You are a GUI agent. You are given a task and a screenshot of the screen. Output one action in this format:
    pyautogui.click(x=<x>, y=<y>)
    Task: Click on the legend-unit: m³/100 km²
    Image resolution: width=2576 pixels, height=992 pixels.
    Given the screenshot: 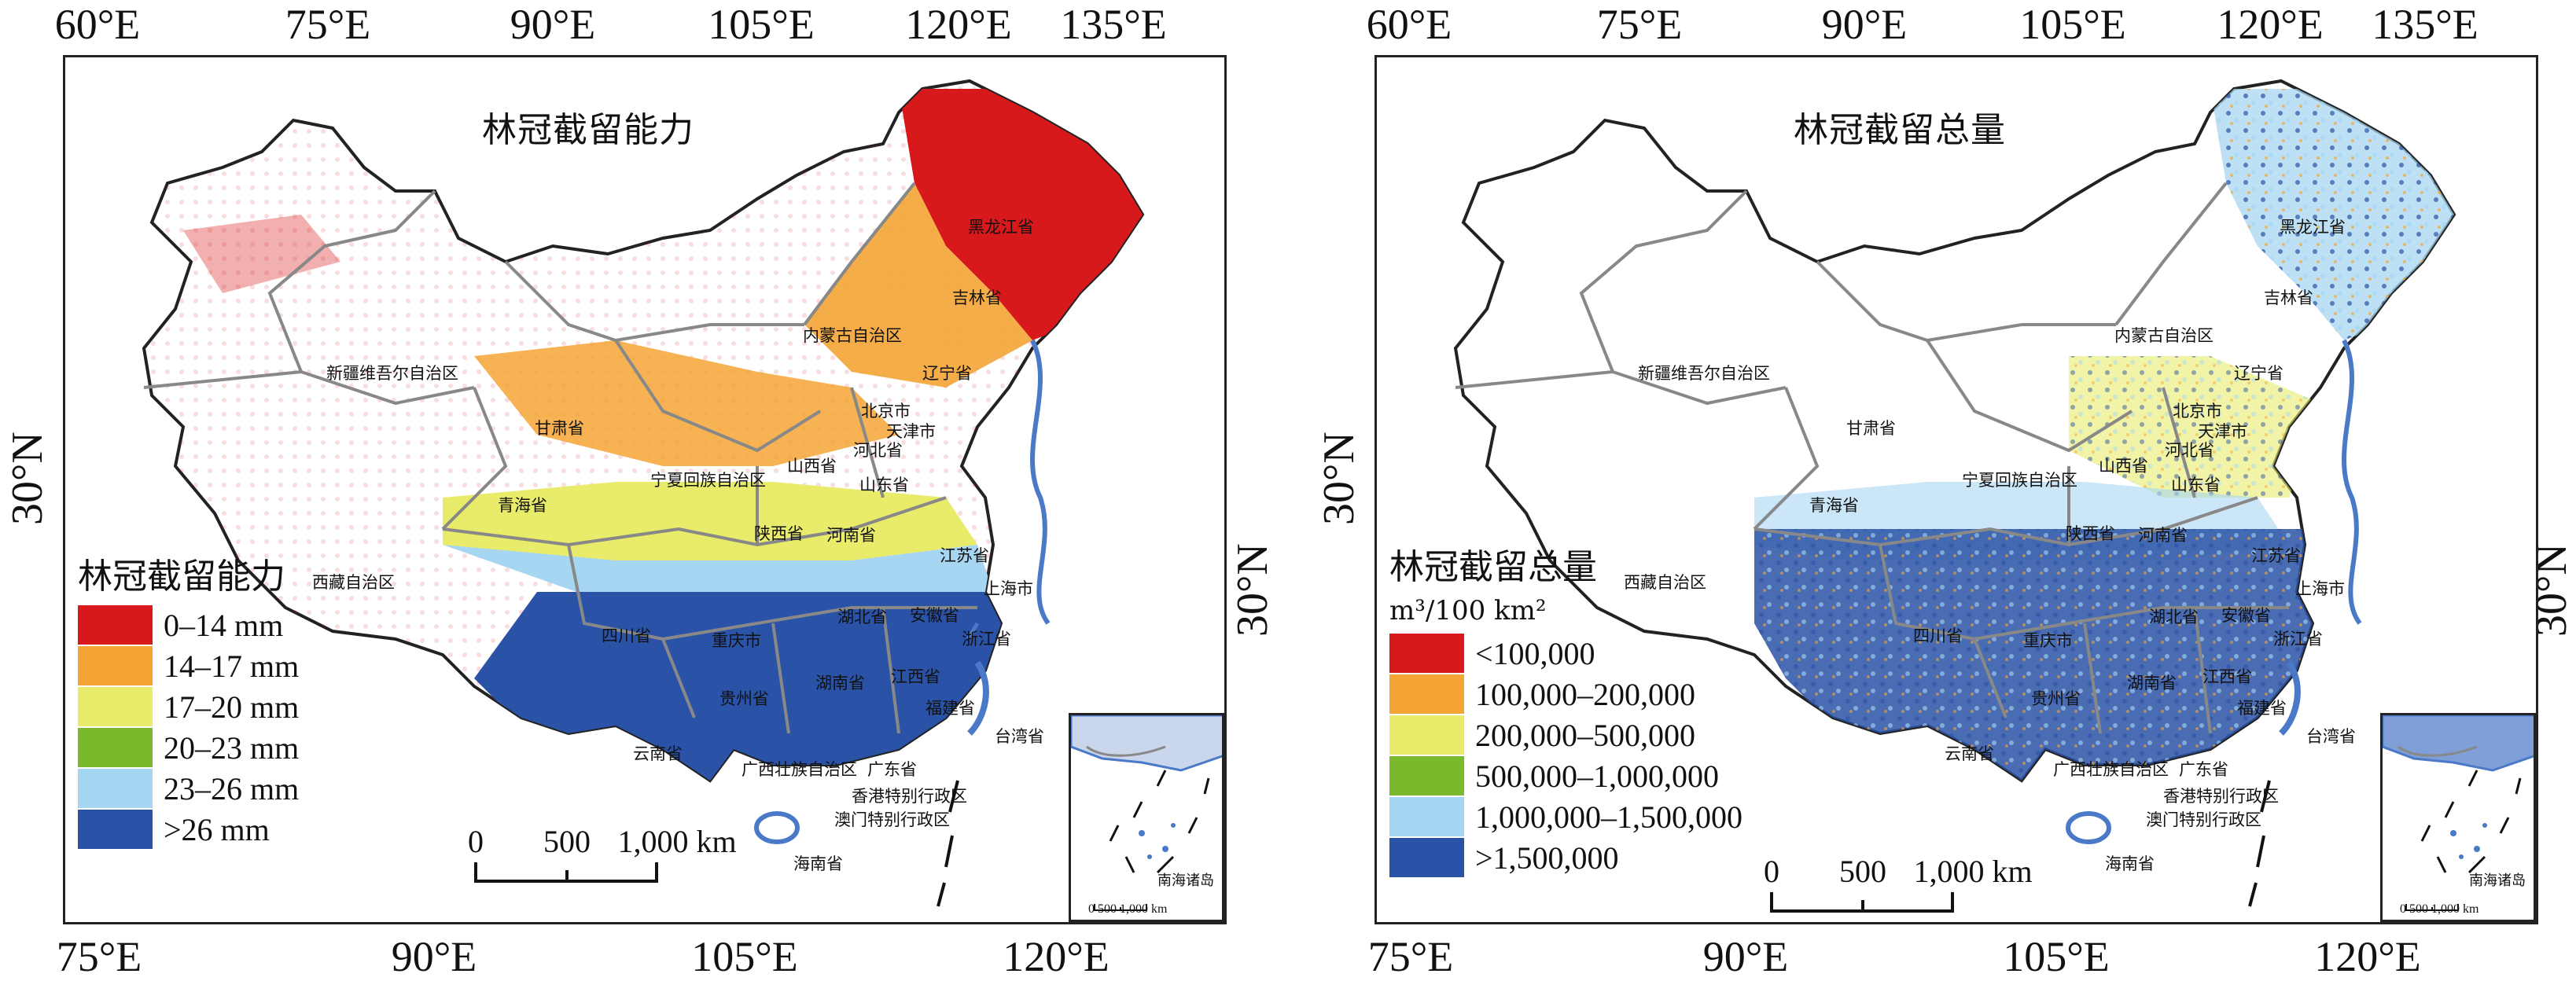 What is the action you would take?
    pyautogui.click(x=1468, y=610)
    